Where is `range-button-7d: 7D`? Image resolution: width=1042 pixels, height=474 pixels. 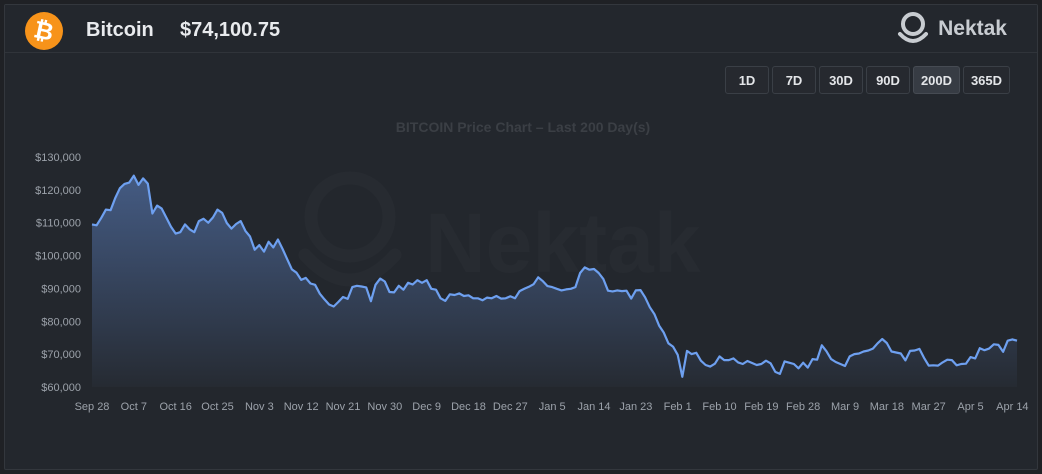
range-button-7d: 7D is located at coordinates (794, 80).